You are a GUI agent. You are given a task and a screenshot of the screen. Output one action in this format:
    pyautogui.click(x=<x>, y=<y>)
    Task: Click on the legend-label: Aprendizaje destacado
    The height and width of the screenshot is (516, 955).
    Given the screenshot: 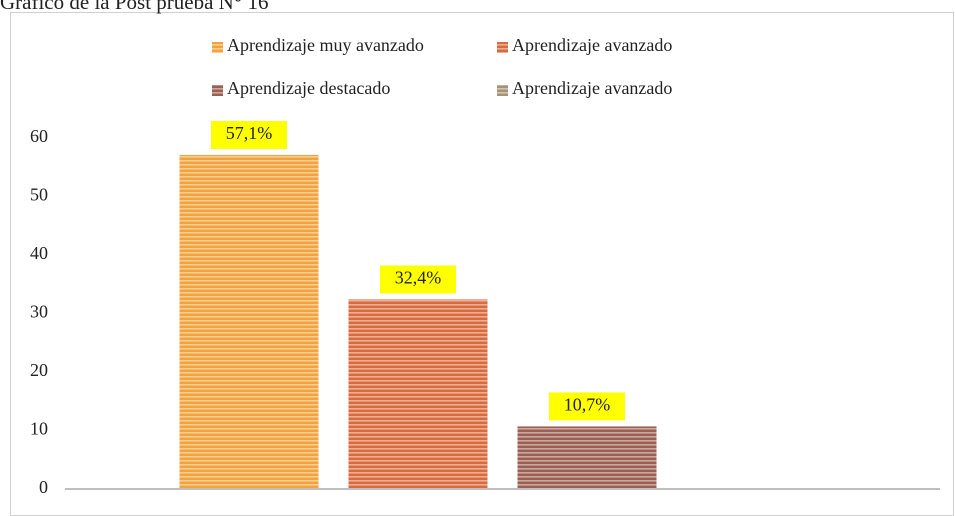 What is the action you would take?
    pyautogui.click(x=308, y=88)
    